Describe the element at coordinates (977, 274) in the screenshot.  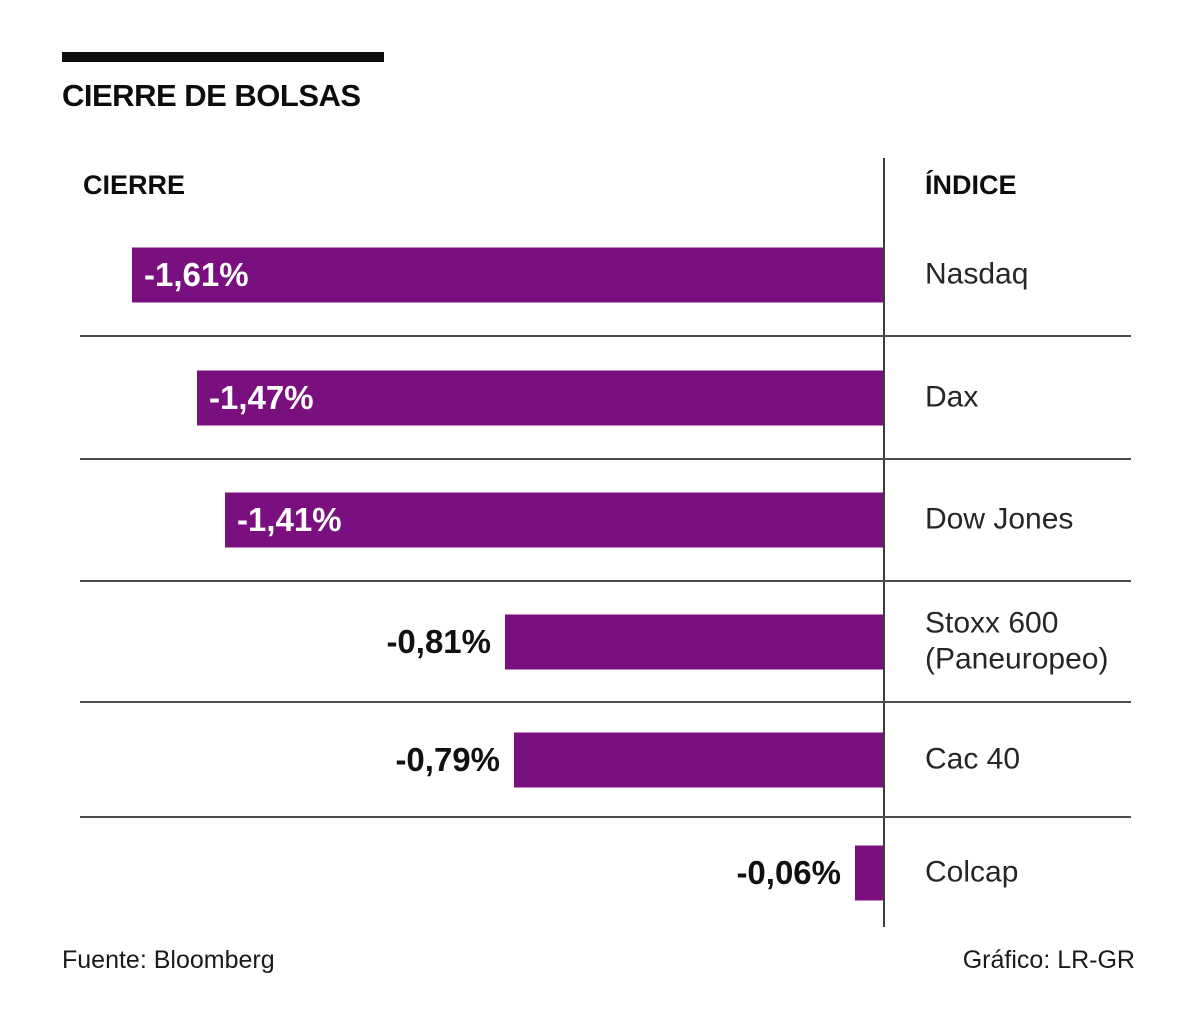
I see `index-label: Nasdaq` at that location.